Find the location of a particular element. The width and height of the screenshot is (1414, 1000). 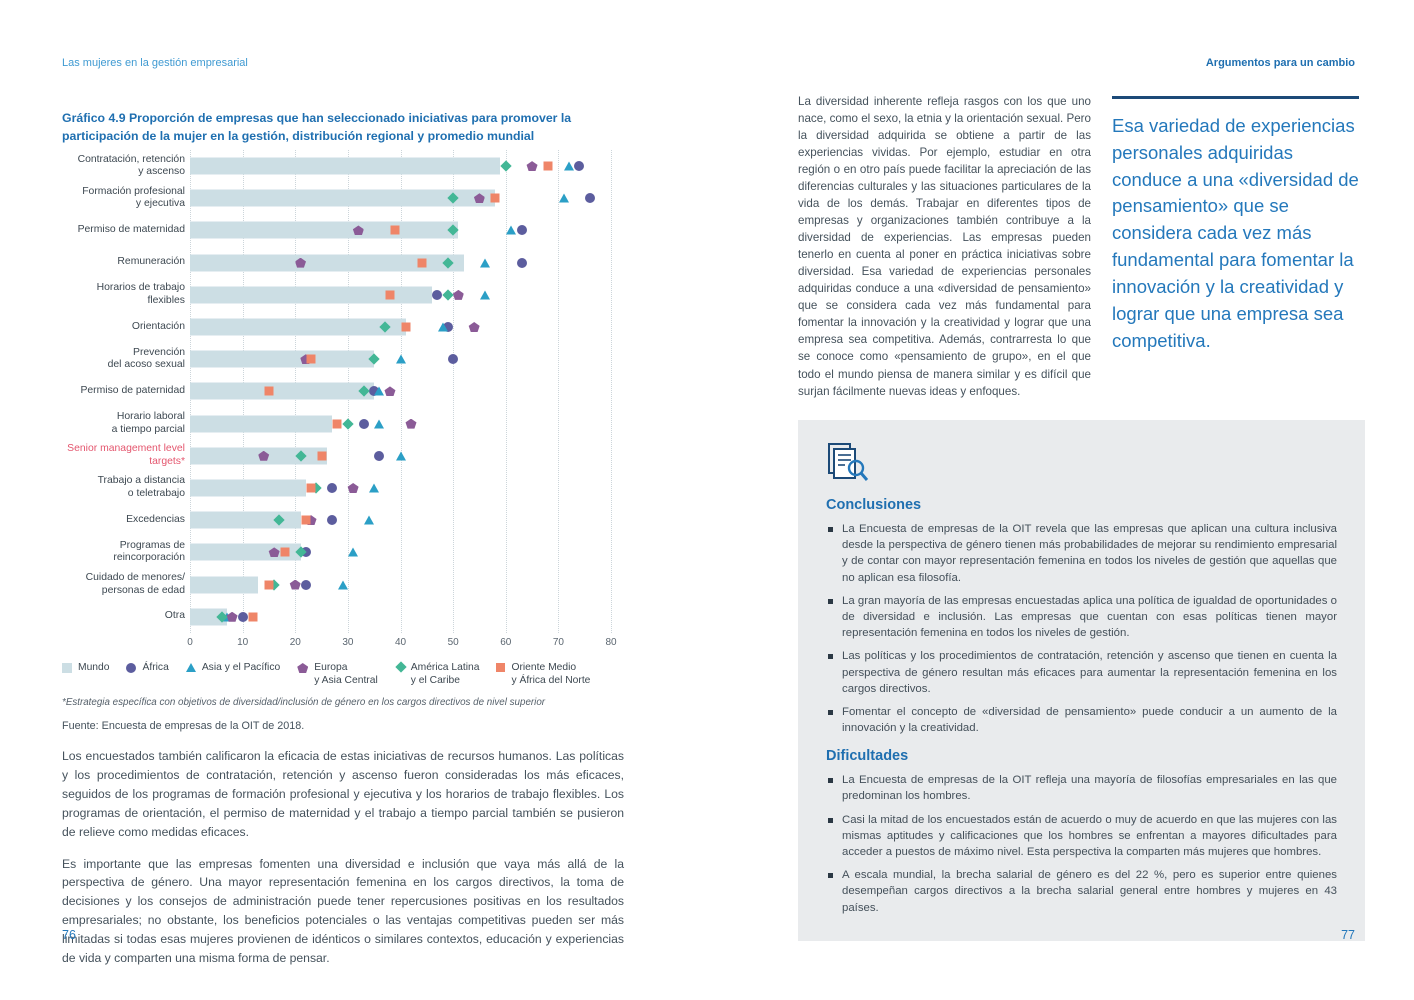

chart-row: Programas de reincorporación is located at coordinates (343, 552).